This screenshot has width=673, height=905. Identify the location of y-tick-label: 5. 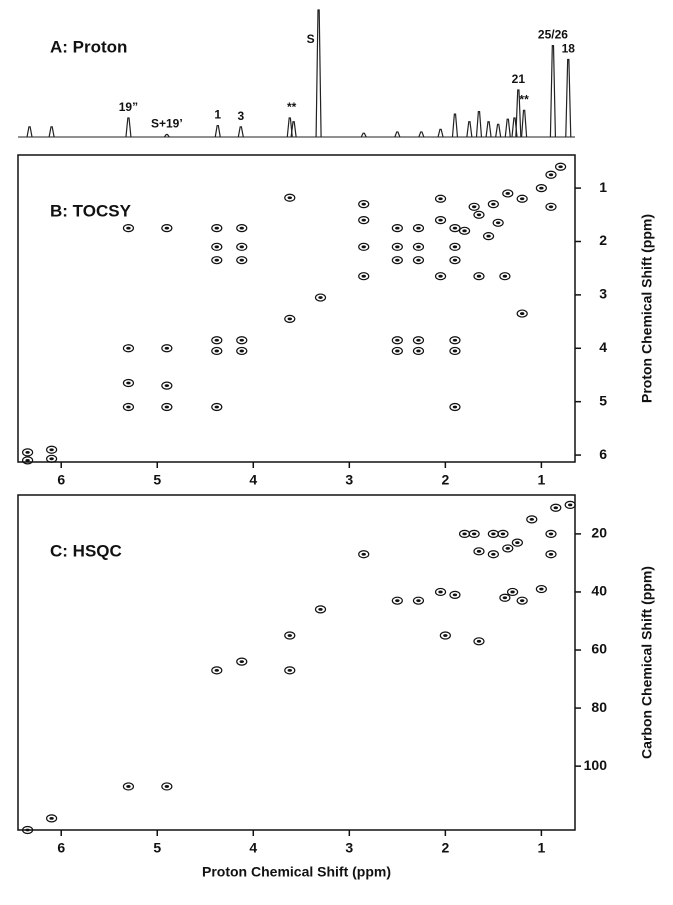
(603, 400).